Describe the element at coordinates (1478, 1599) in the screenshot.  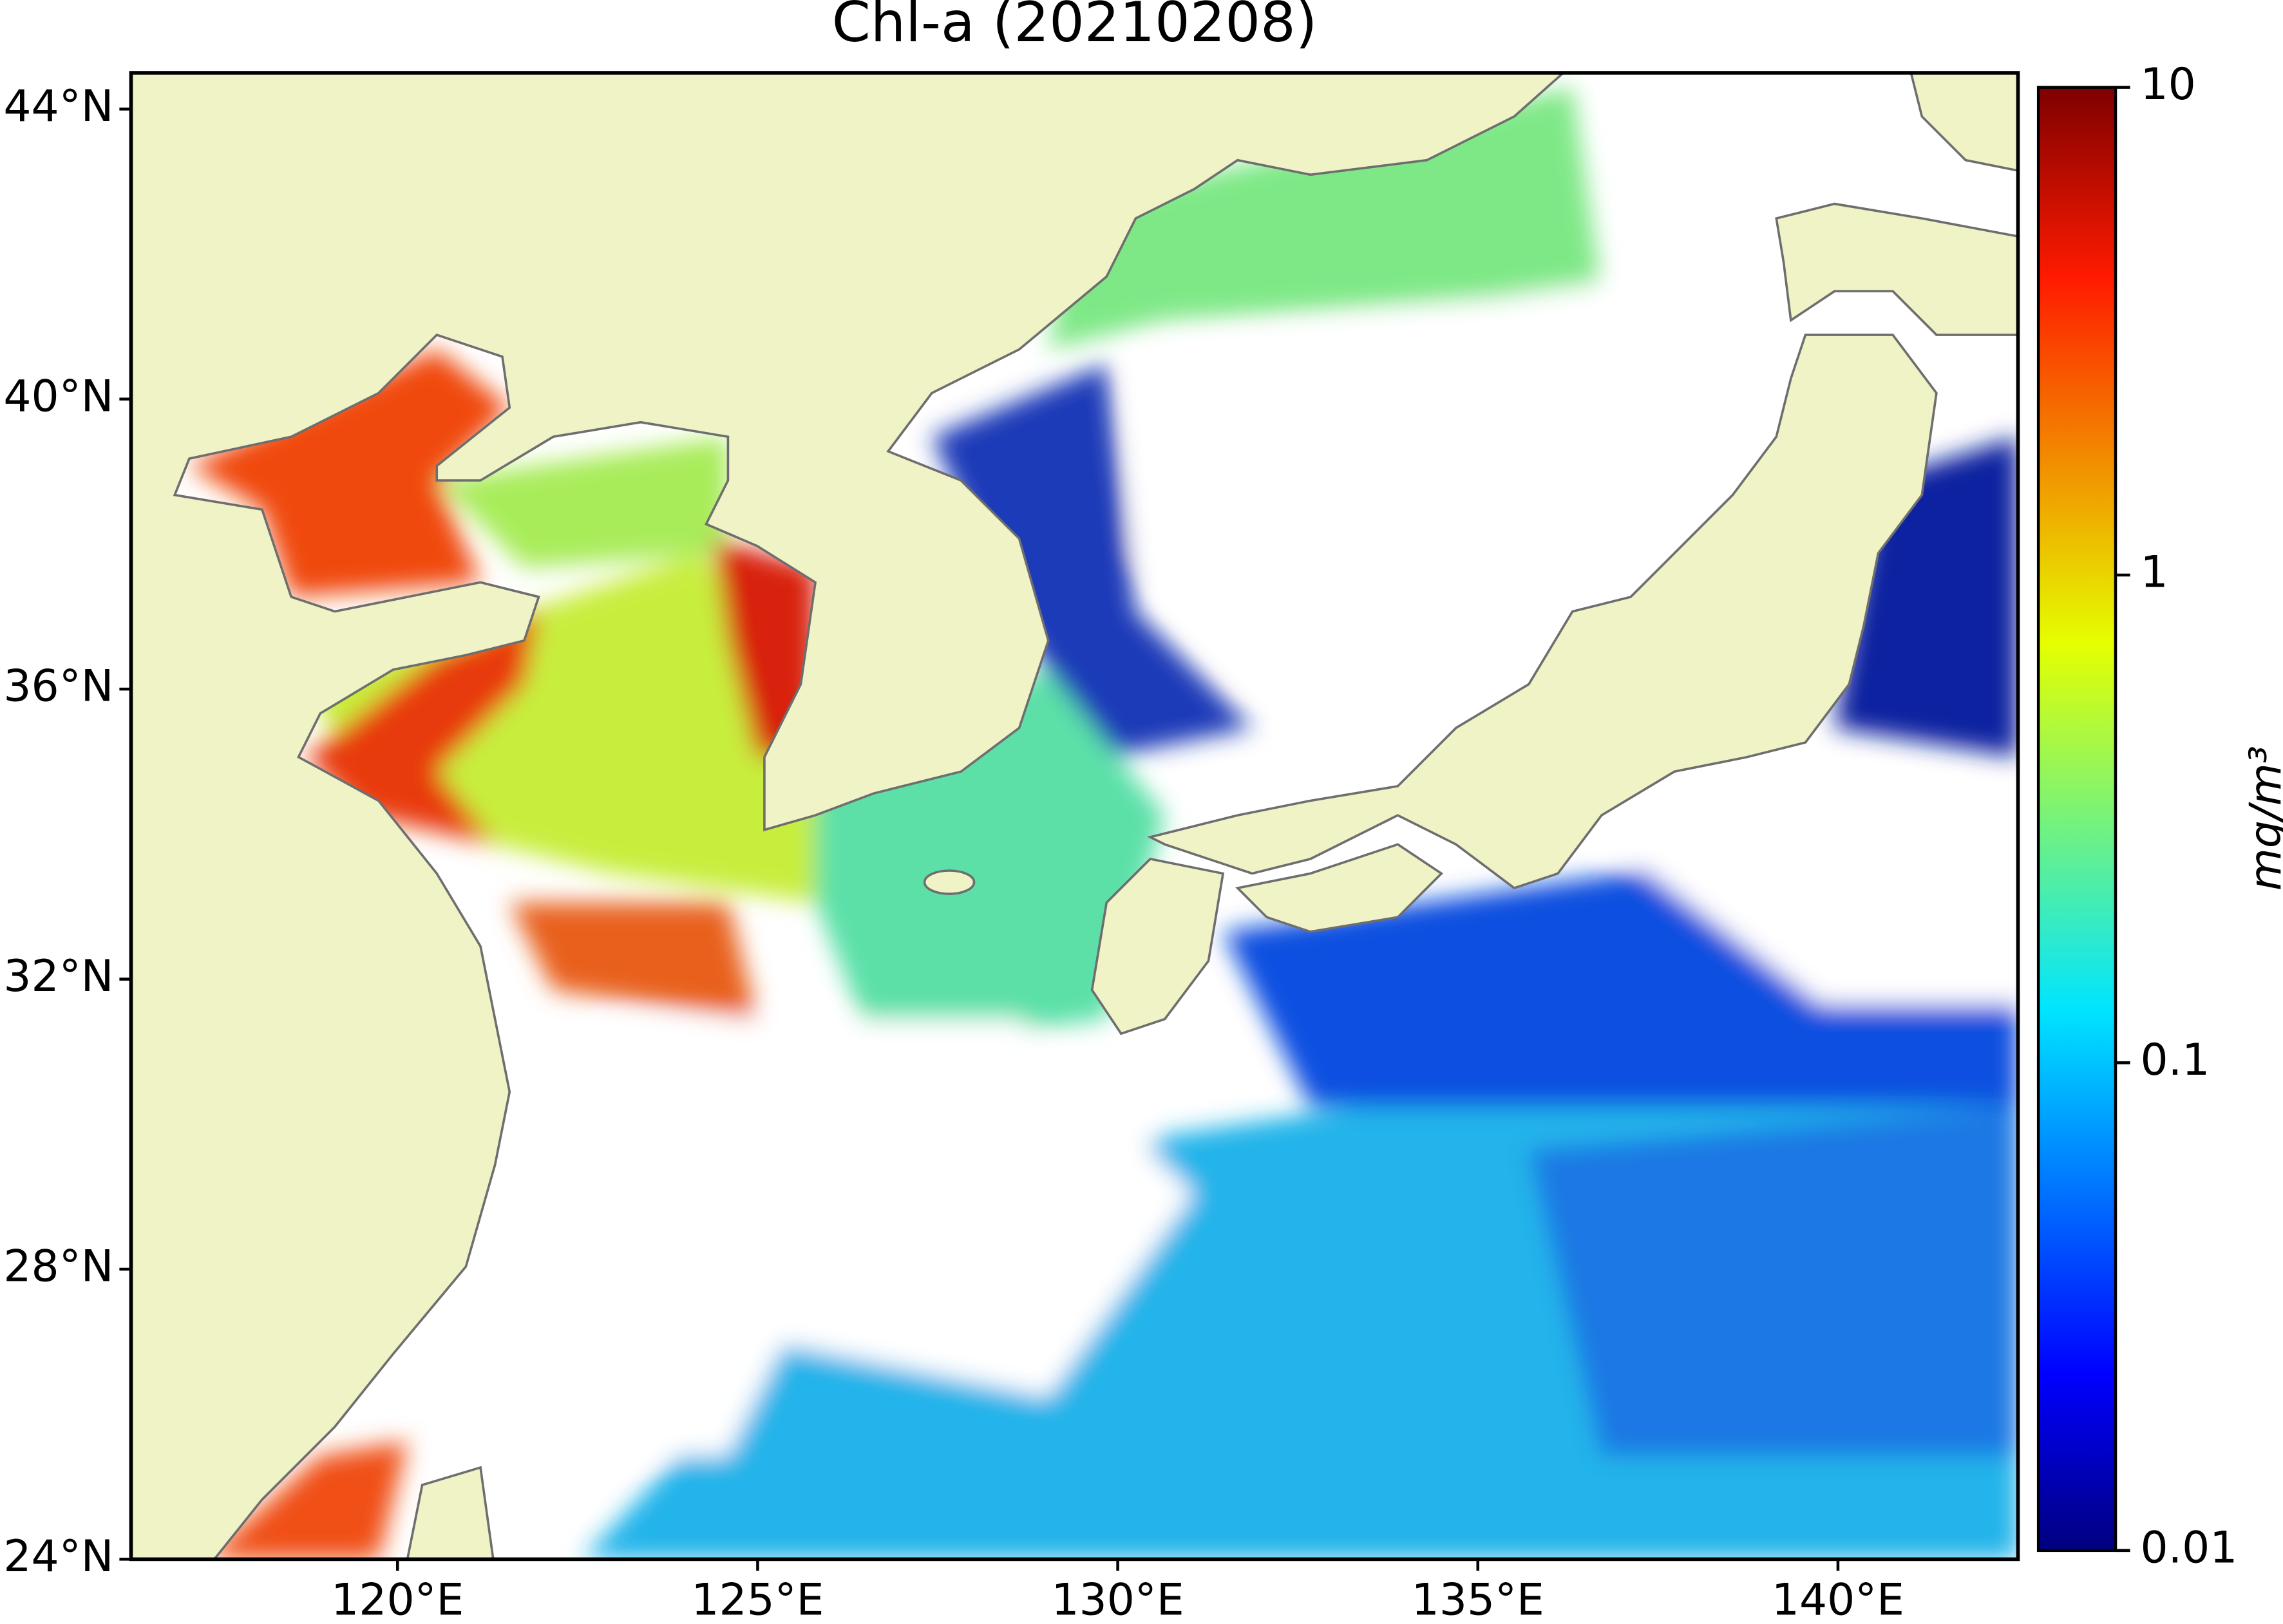
I see `x-tick-label: 135°E` at that location.